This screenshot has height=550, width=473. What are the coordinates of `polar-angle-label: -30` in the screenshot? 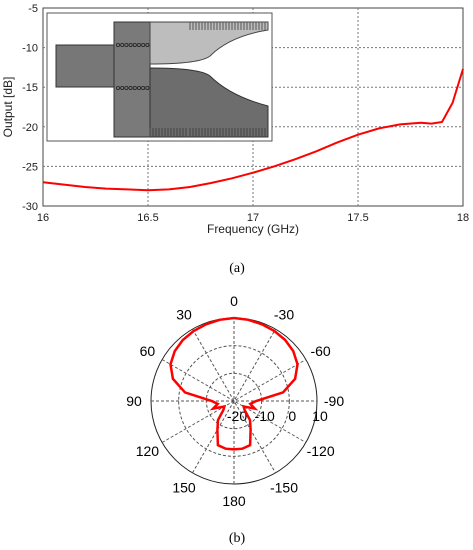 It's located at (284, 314).